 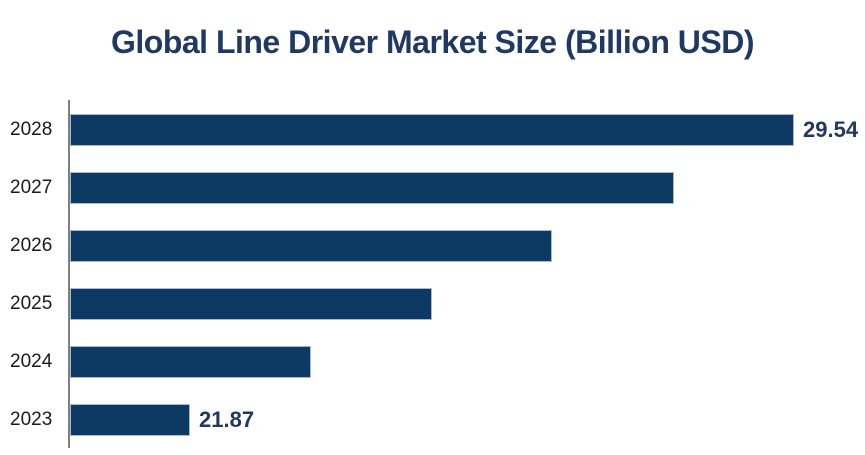 I want to click on category-label: 2028, so click(x=31, y=129).